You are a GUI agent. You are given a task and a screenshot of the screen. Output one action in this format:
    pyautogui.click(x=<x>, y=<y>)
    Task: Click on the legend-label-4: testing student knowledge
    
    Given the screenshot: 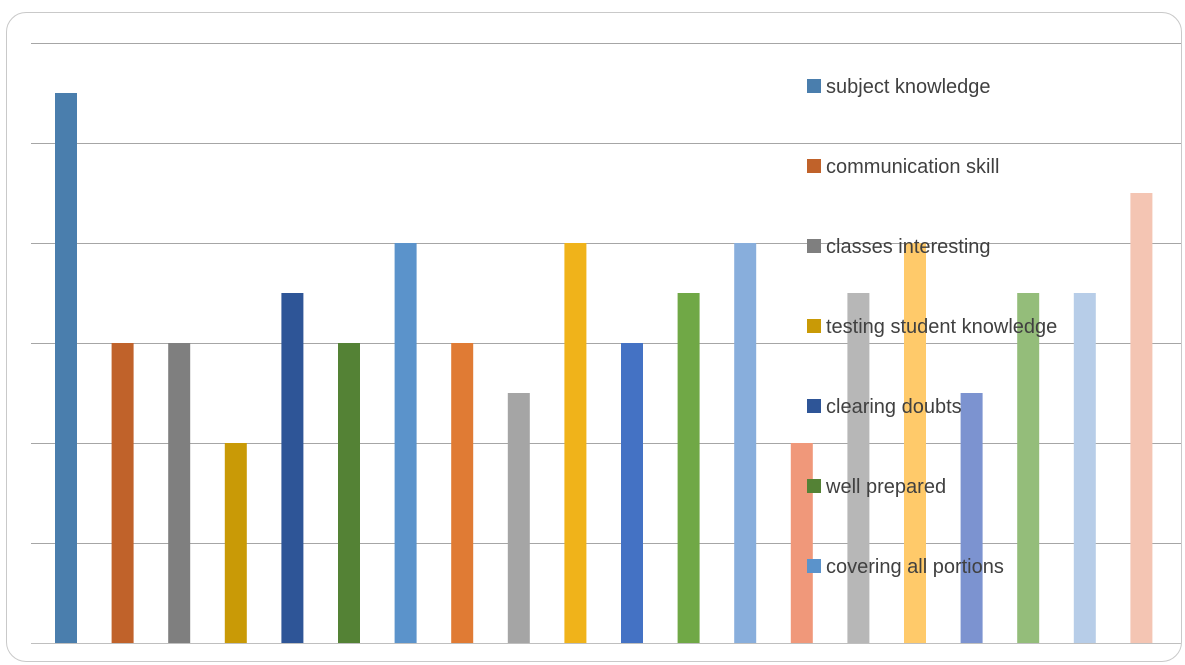 What is the action you would take?
    pyautogui.click(x=941, y=327)
    